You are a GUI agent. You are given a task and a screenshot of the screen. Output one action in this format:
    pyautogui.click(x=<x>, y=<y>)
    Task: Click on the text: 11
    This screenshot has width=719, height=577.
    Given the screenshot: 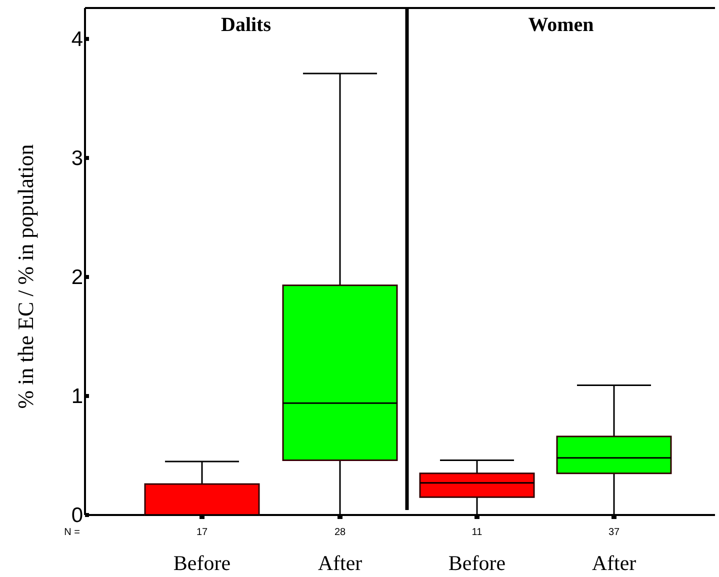 What is the action you would take?
    pyautogui.click(x=477, y=532)
    